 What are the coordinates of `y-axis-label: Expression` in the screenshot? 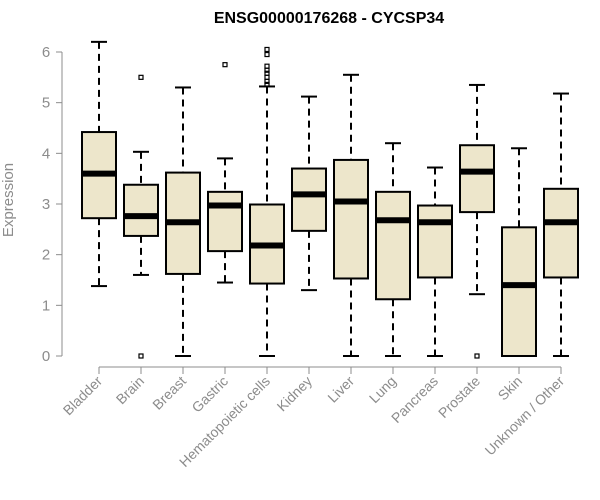 It's located at (8, 200).